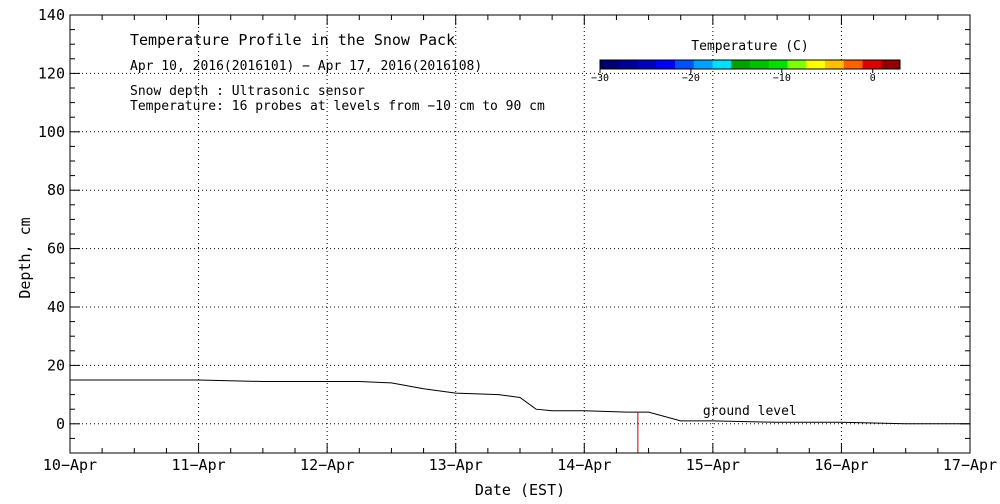 Image resolution: width=1000 pixels, height=504 pixels. I want to click on y-tick-label: 100, so click(51, 132).